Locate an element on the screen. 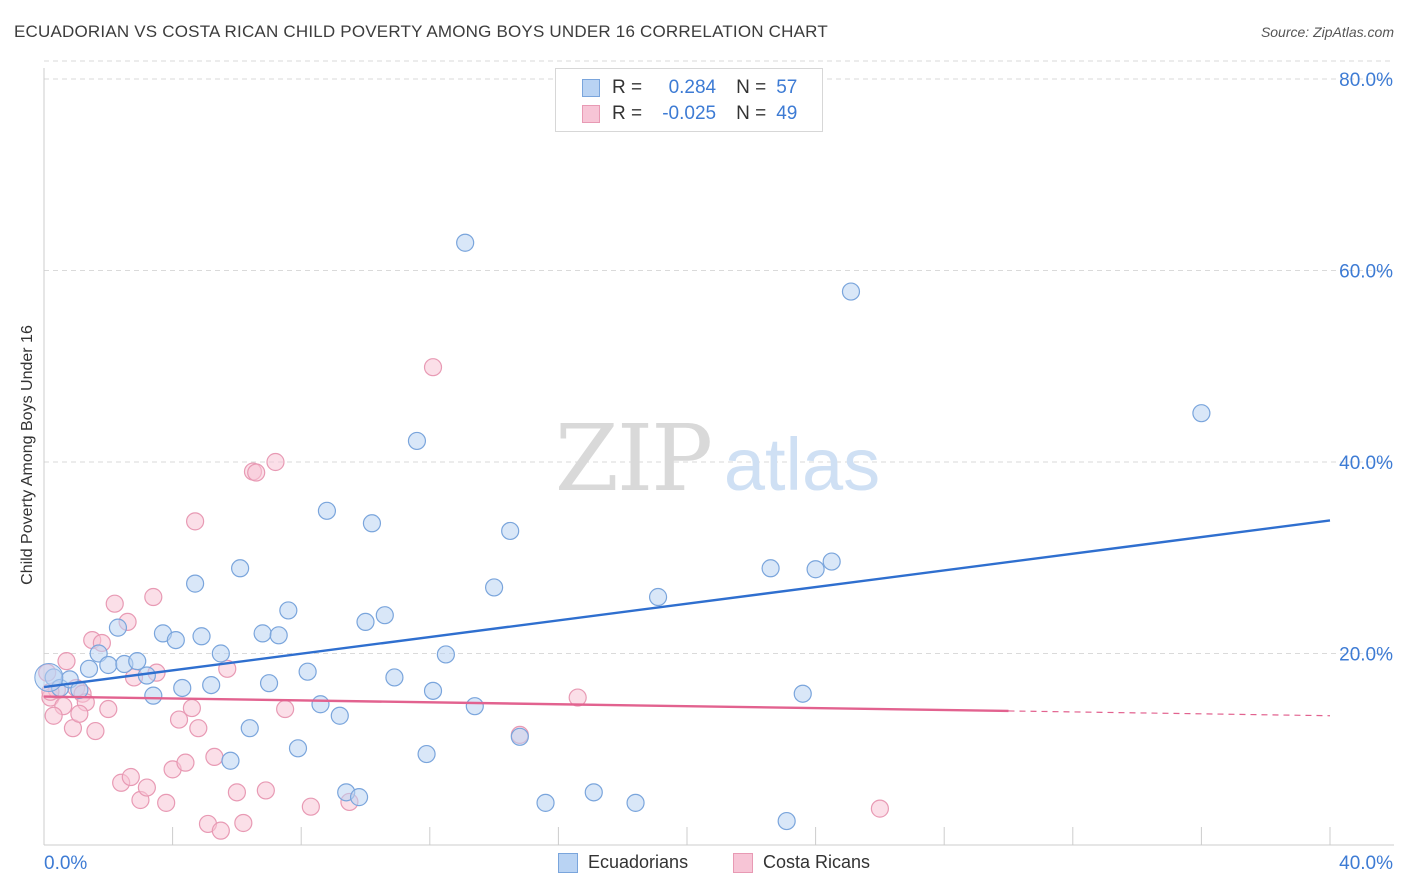 The height and width of the screenshot is (892, 1406). legend-row-costa-ricans: R = -0.025 N = 49 is located at coordinates (689, 114).